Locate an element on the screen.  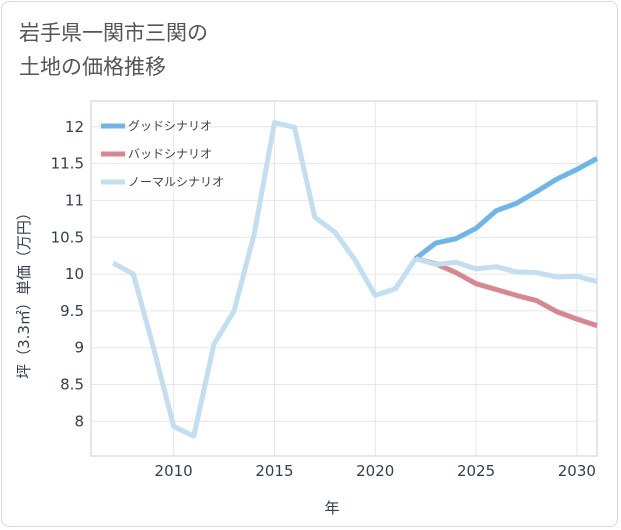
x-tick-label: 2015 is located at coordinates (274, 471).